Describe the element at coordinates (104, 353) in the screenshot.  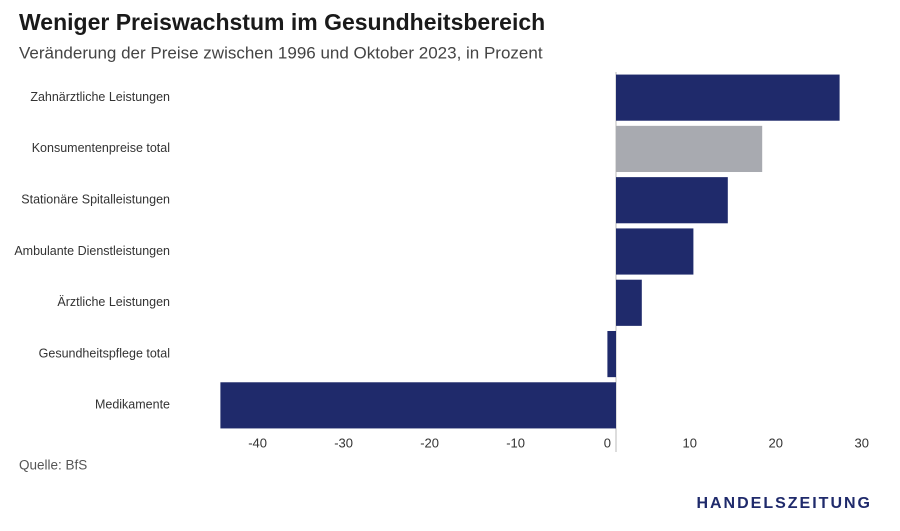
I see `y-tick-label: Gesundheitspflege total` at that location.